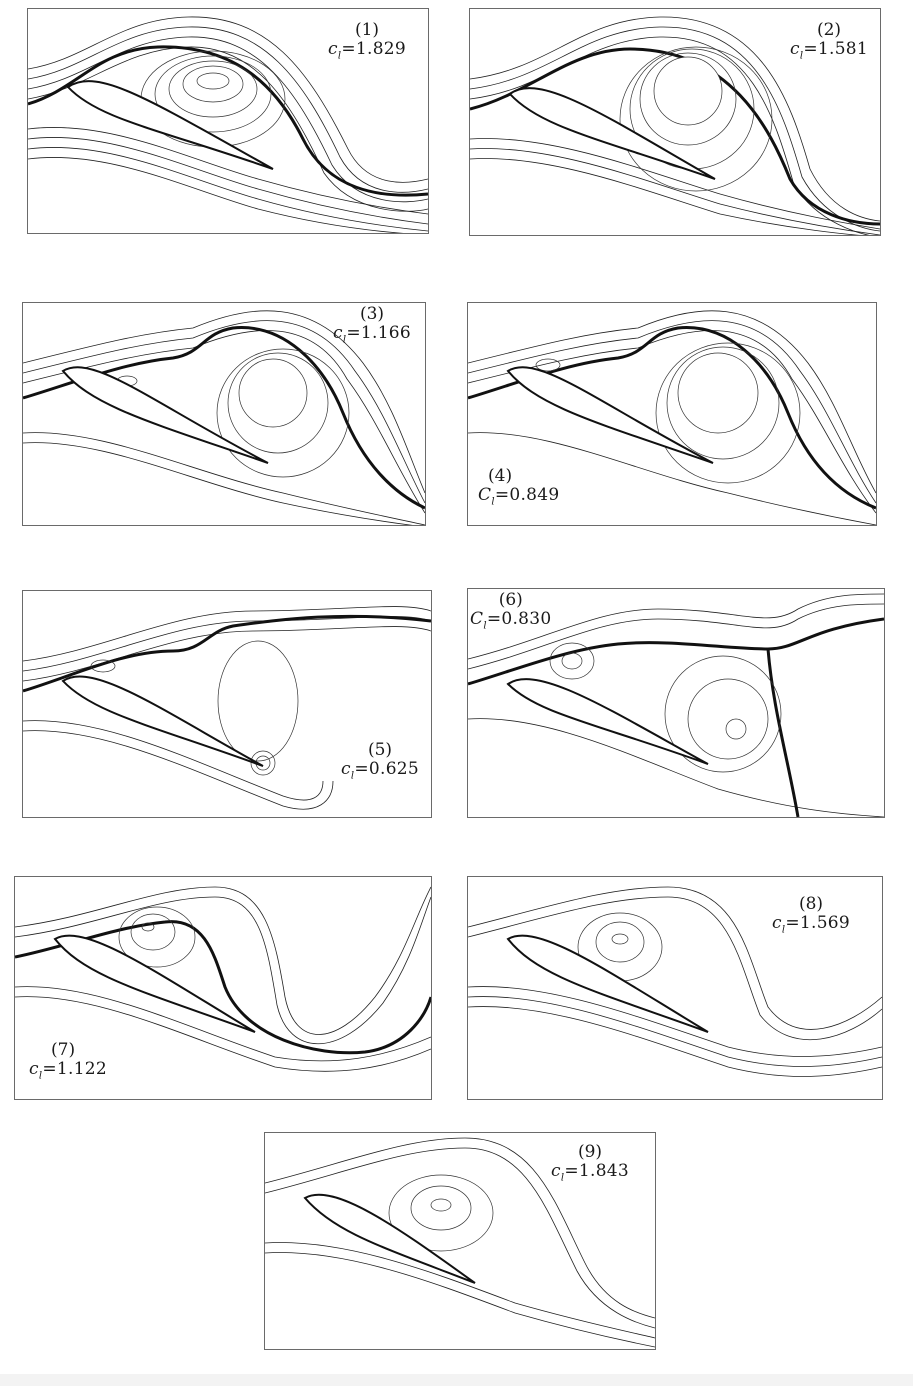  Describe the element at coordinates (590, 1152) in the screenshot. I see `panel-number: (9)` at that location.